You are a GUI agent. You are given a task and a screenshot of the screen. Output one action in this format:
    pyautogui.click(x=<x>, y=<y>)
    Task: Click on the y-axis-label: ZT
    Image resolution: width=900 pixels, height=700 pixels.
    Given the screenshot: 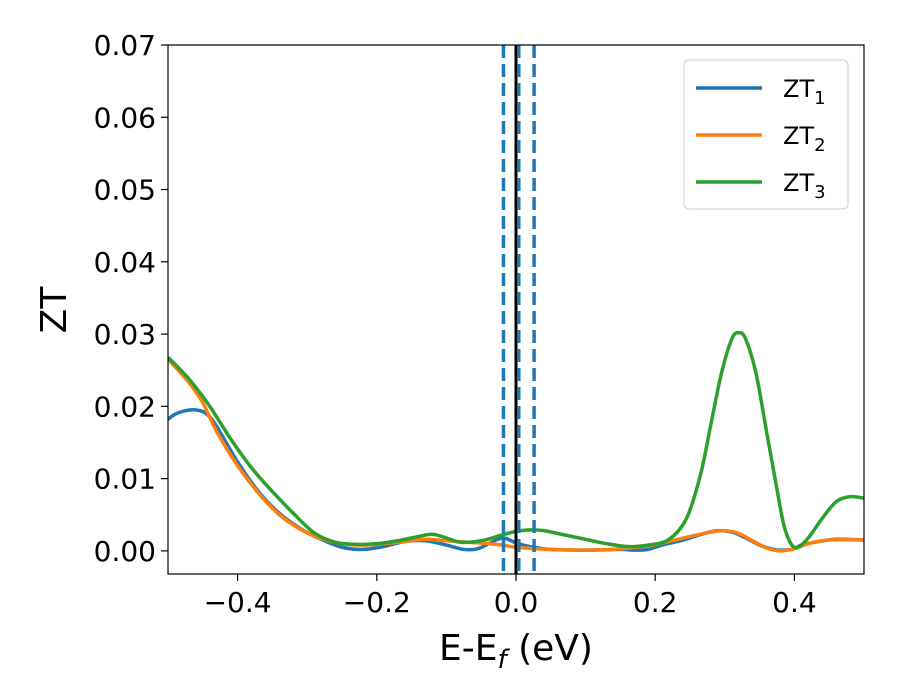 What is the action you would take?
    pyautogui.click(x=54, y=310)
    